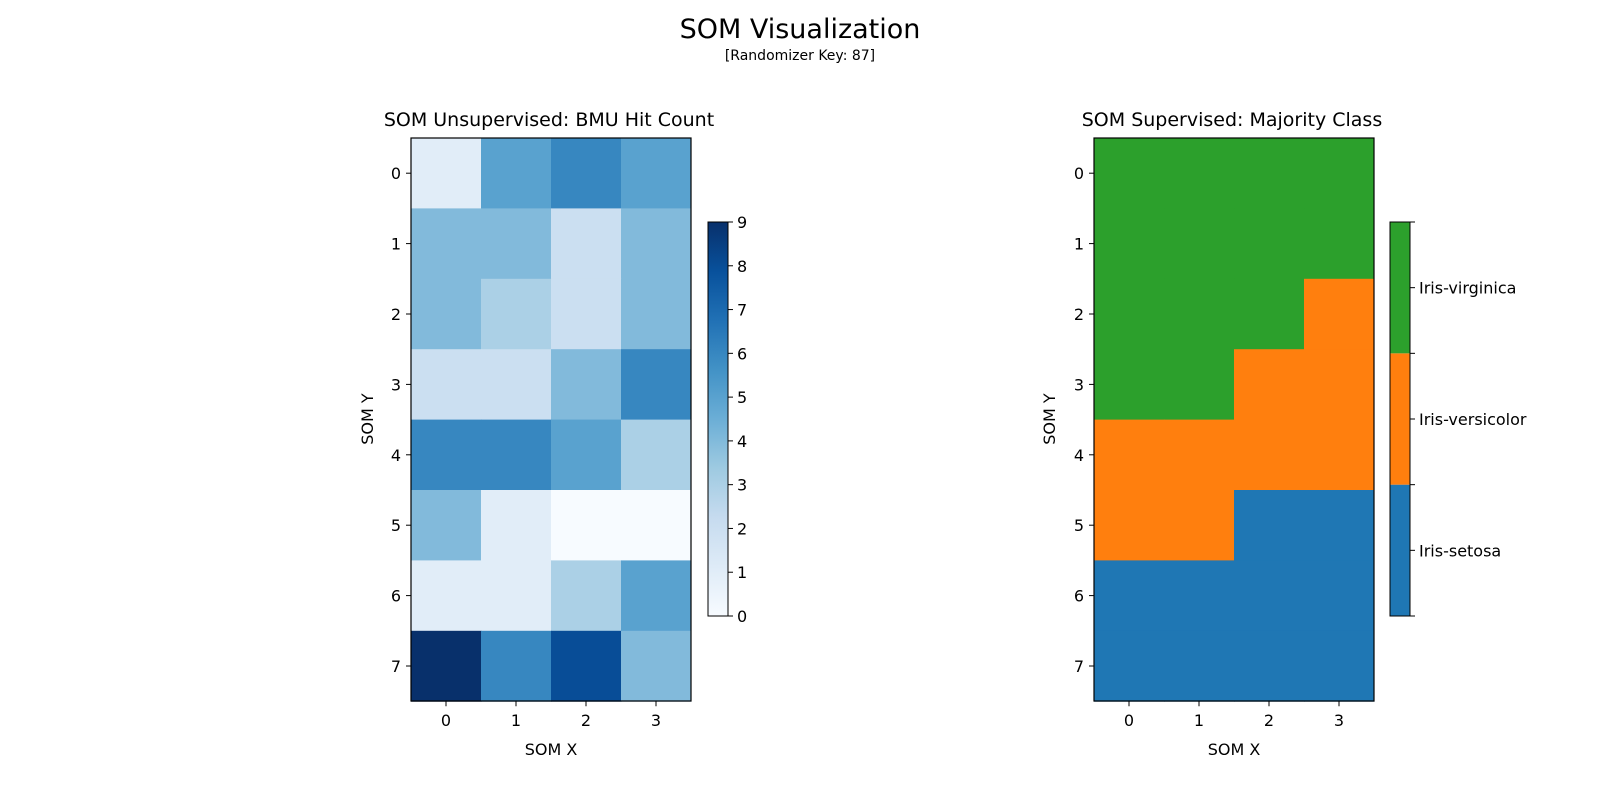 The width and height of the screenshot is (1600, 800). I want to click on figure-title: SOM Visualization, so click(800, 29).